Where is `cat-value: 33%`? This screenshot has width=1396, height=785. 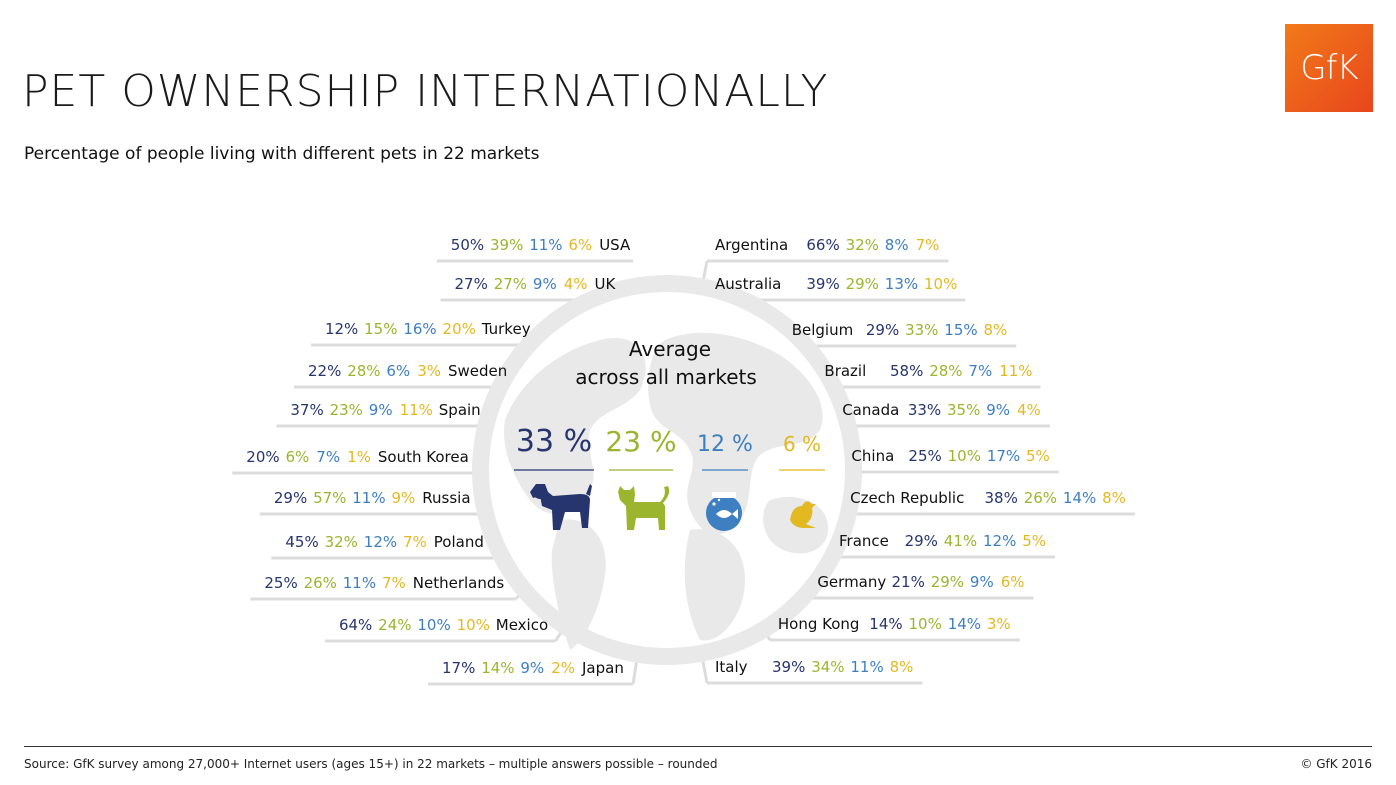 cat-value: 33% is located at coordinates (921, 330).